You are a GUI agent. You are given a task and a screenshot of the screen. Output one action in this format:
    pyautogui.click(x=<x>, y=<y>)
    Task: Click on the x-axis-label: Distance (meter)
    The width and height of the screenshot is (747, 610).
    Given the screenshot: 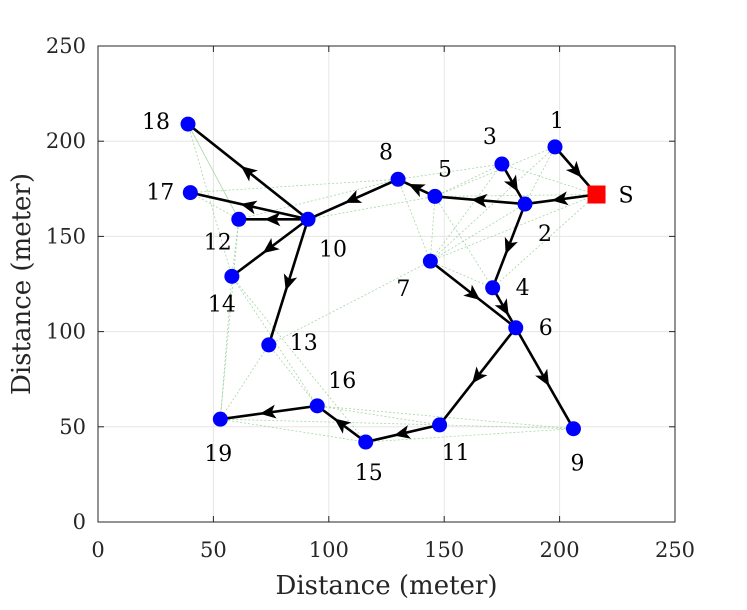 What is the action you would take?
    pyautogui.click(x=386, y=586)
    